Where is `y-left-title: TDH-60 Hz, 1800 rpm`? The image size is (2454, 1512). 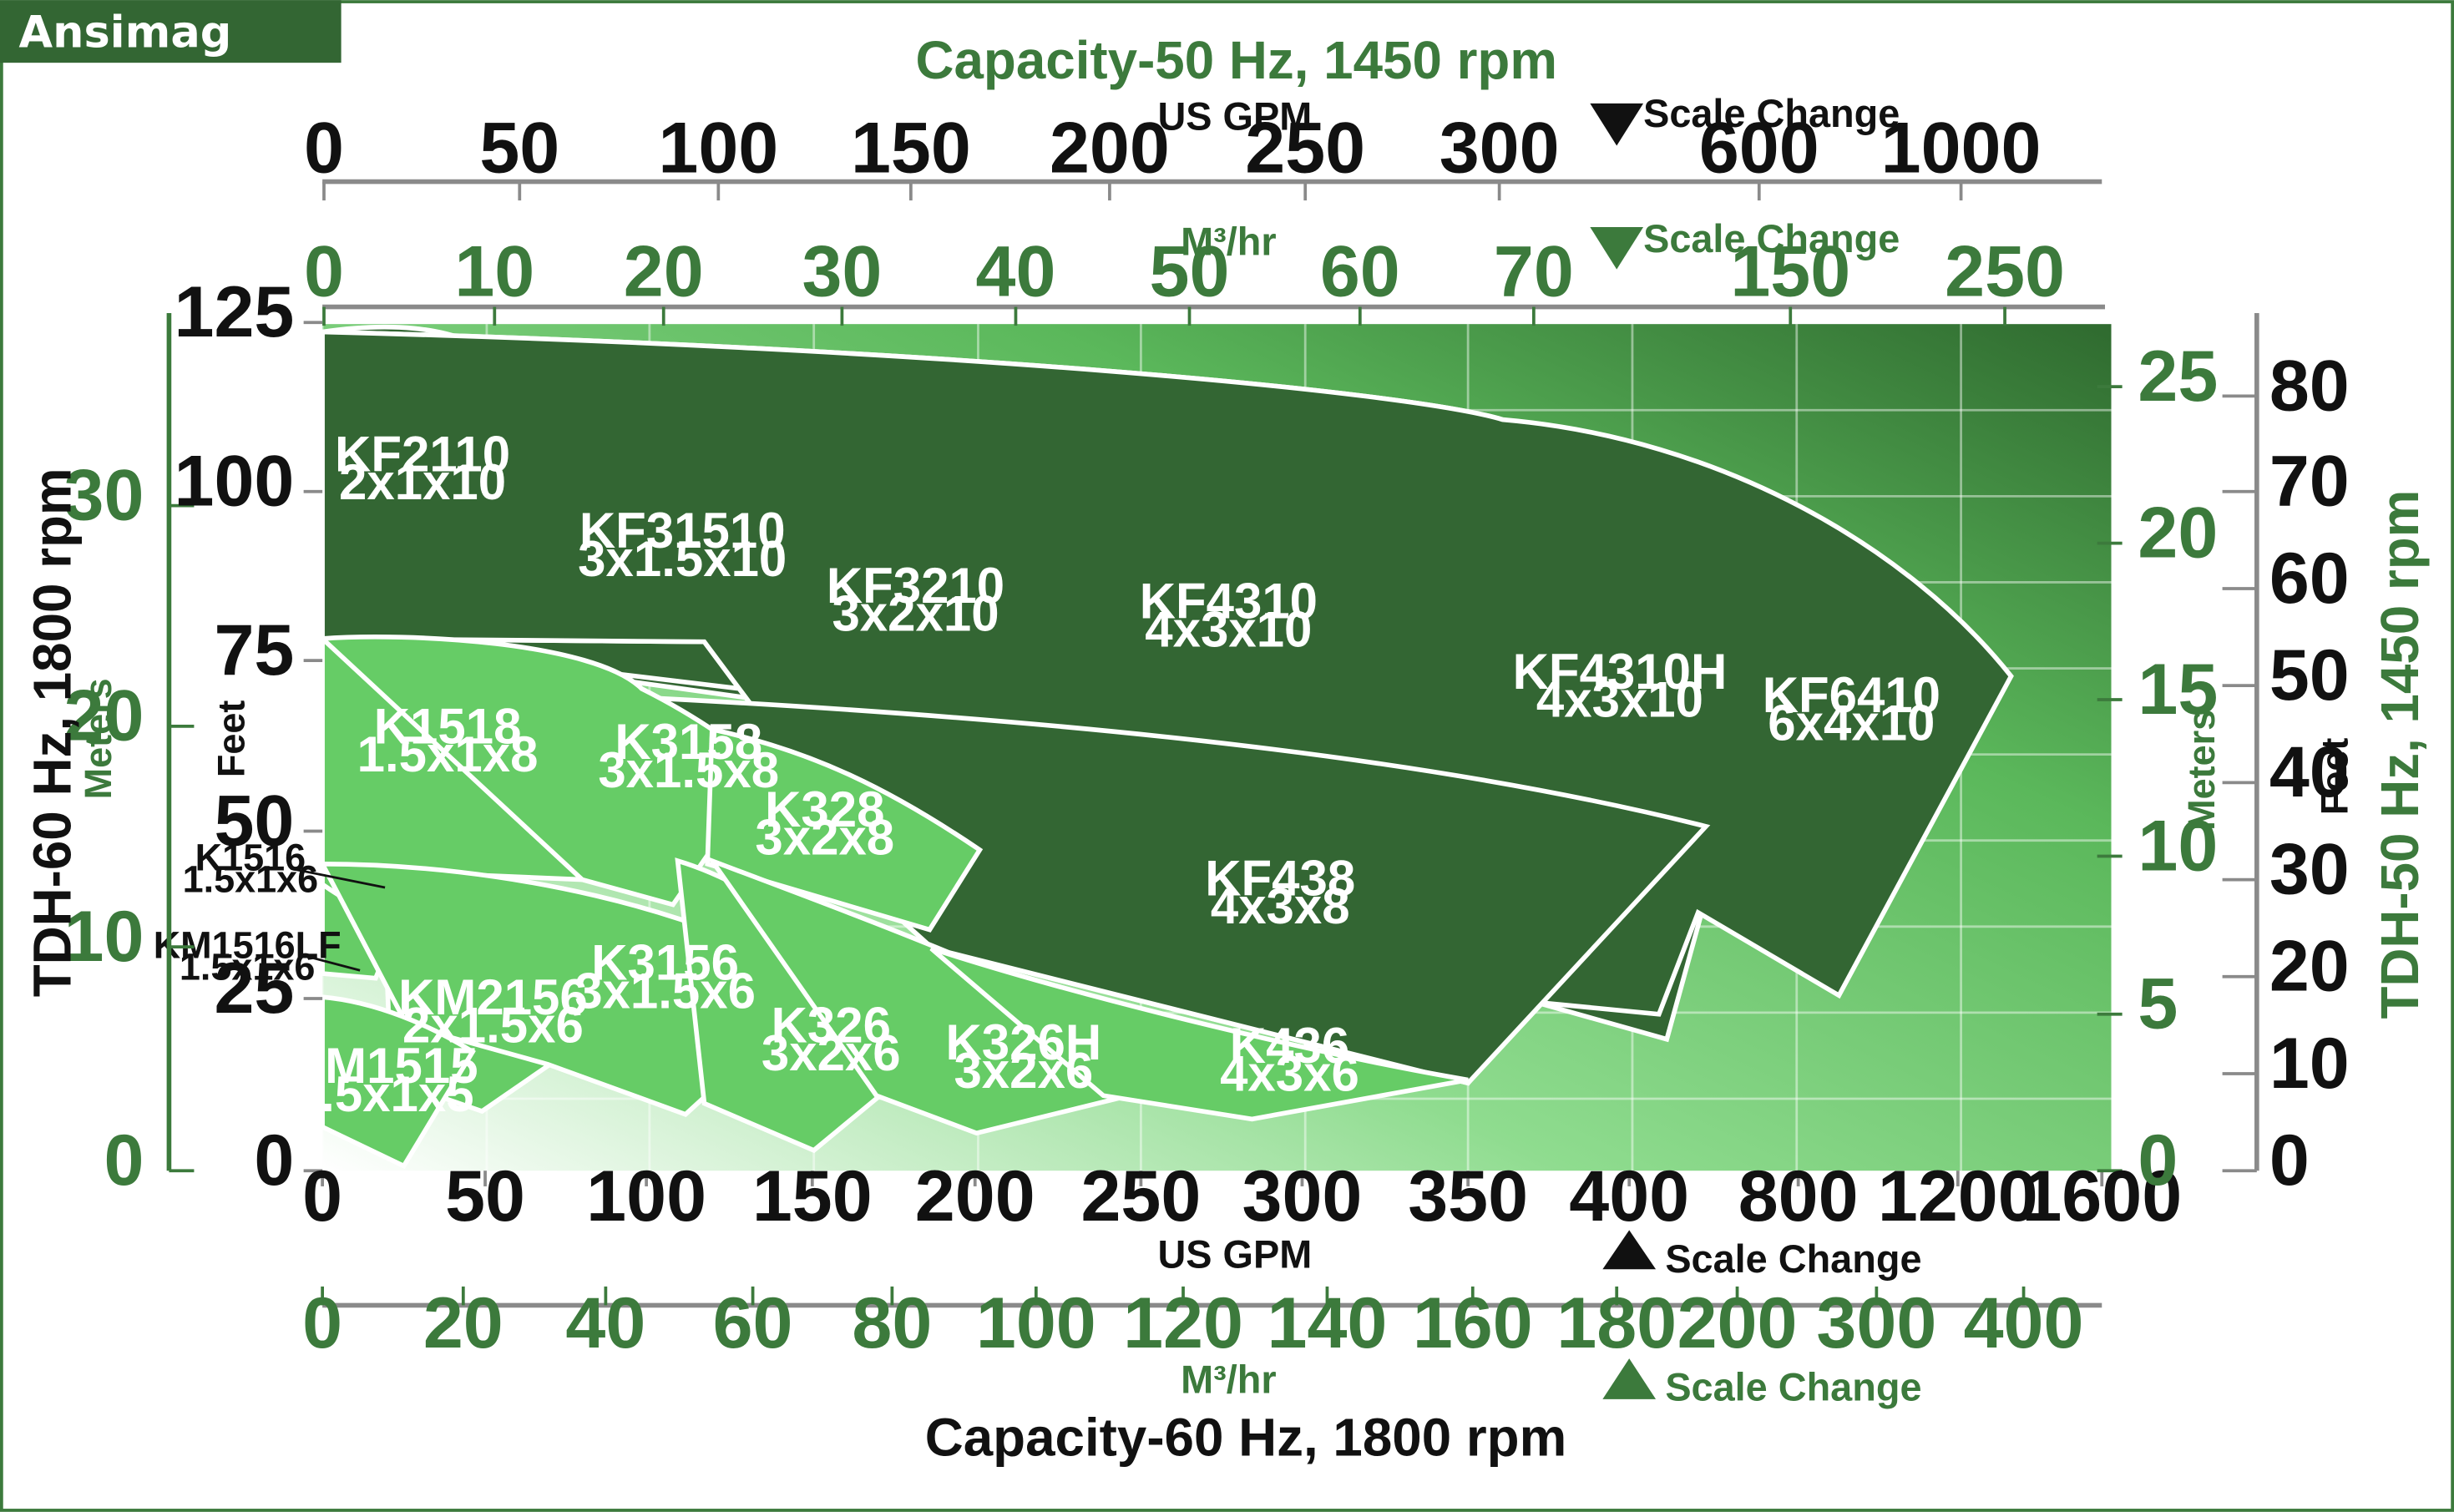 y-left-title: TDH-60 Hz, 1800 rpm is located at coordinates (52, 732).